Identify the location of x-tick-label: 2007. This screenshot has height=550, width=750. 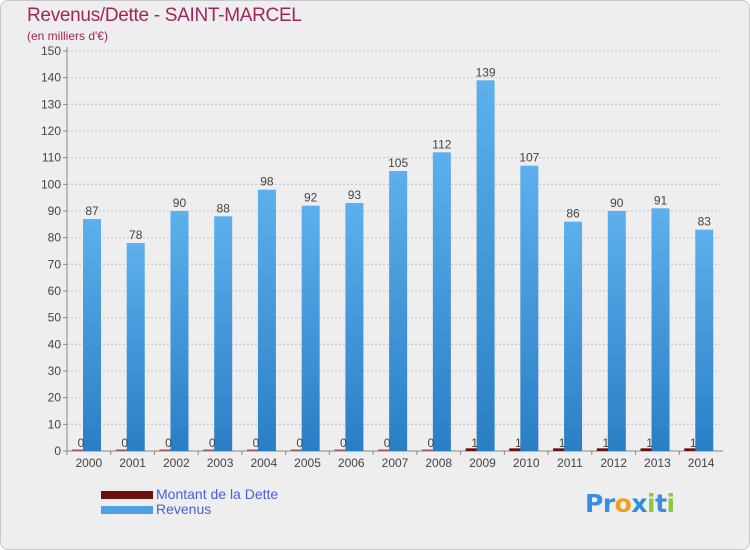
(395, 463).